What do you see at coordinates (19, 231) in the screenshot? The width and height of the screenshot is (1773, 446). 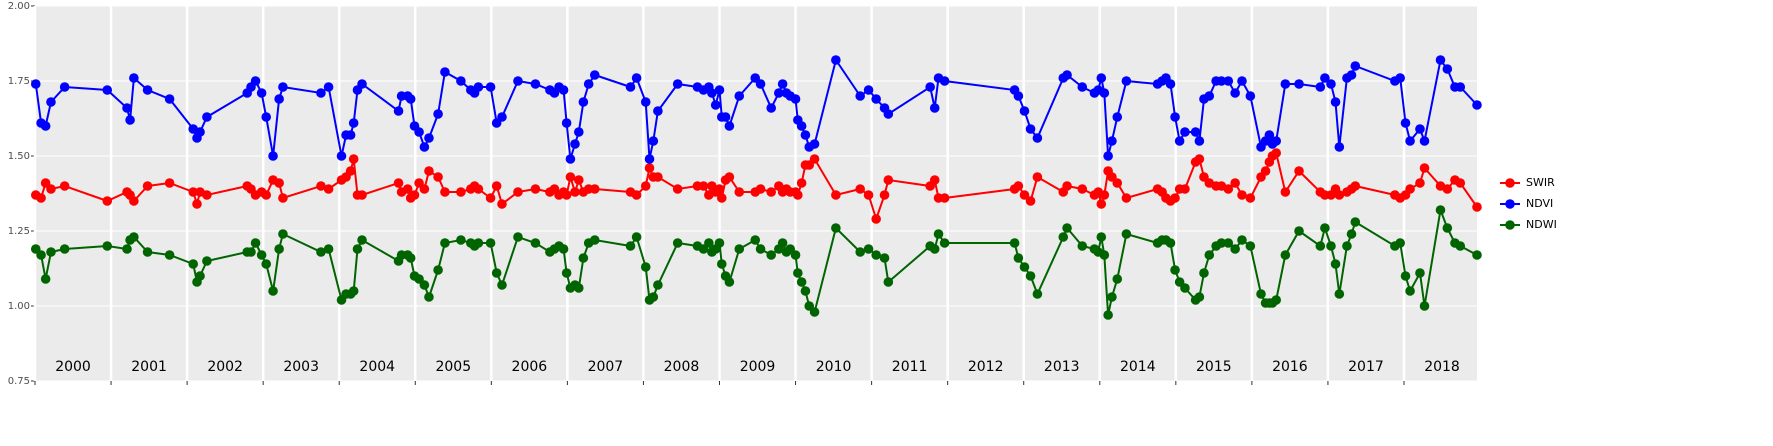 I see `y-tick-label: 1.25` at bounding box center [19, 231].